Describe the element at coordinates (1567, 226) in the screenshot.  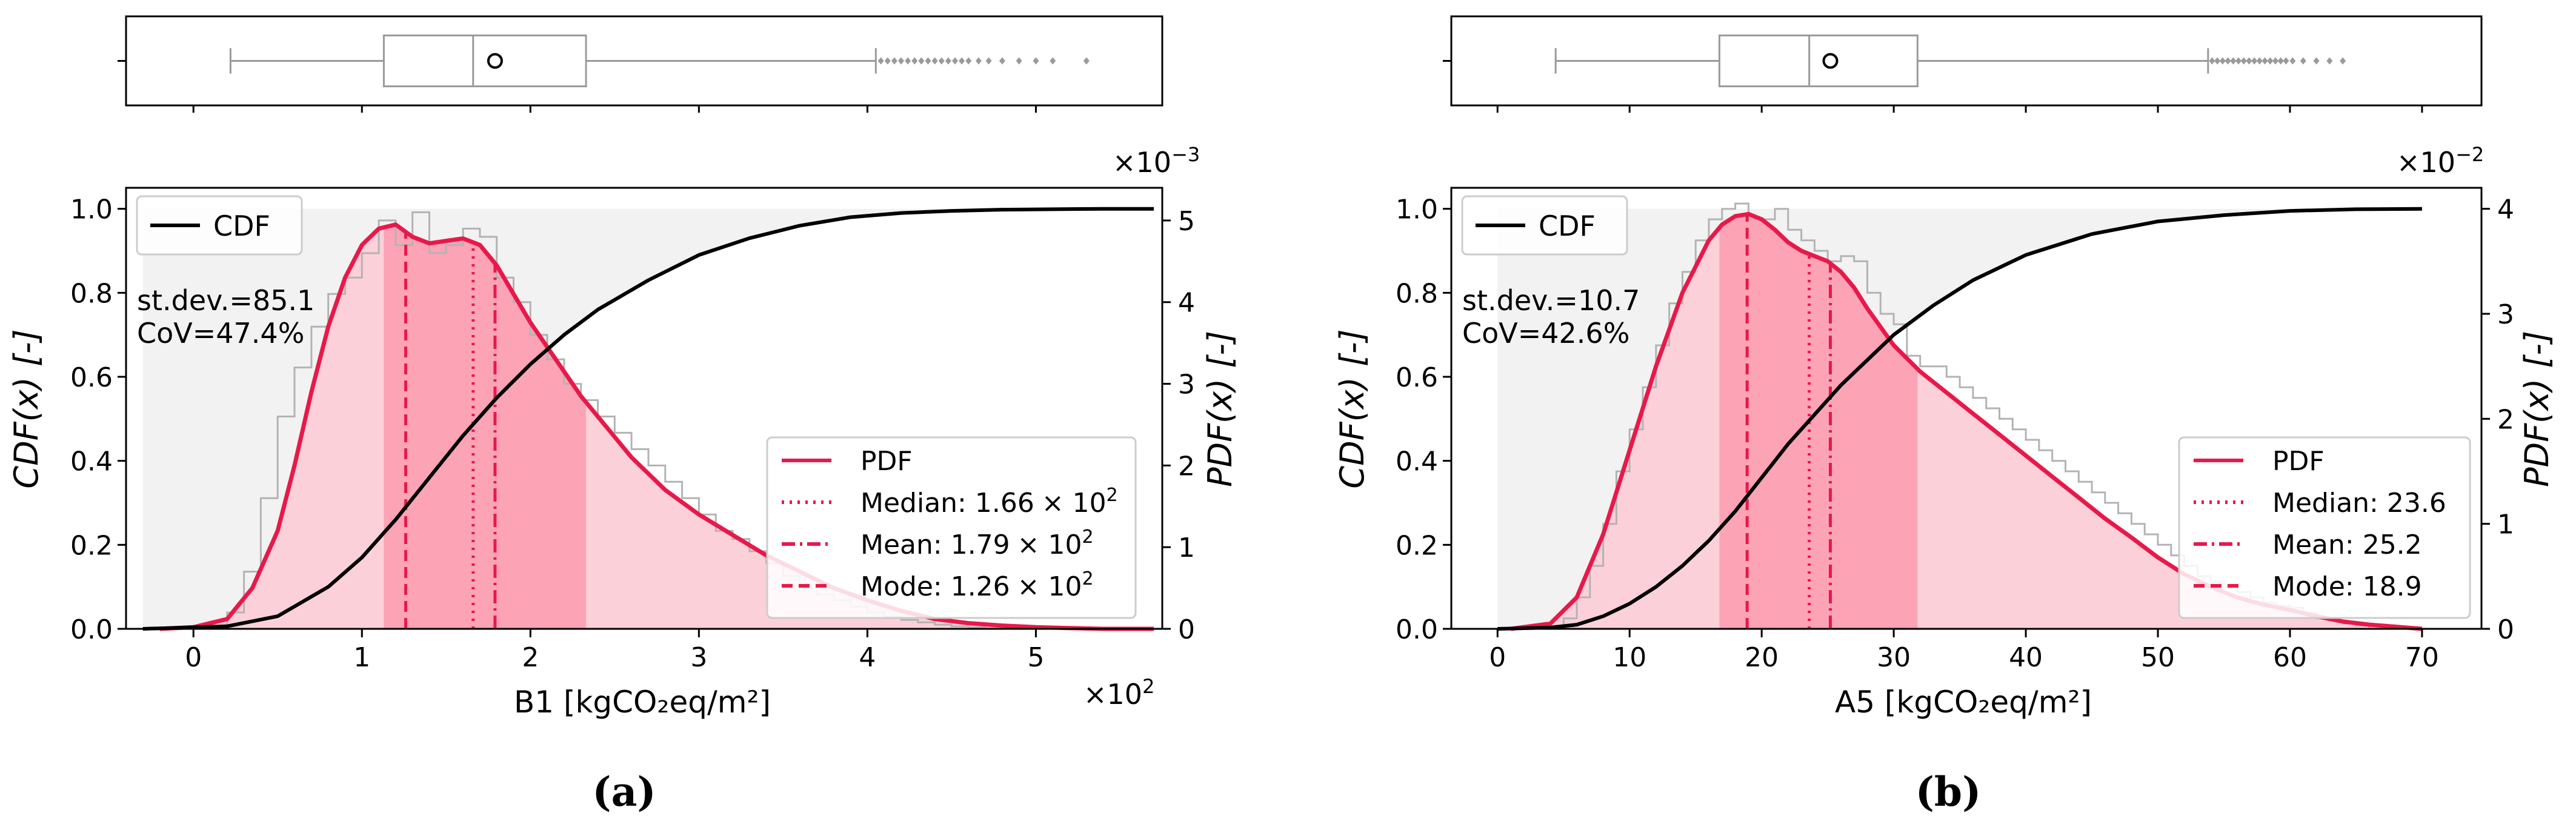
I see `panel-b-cdf-legend-label: CDF` at that location.